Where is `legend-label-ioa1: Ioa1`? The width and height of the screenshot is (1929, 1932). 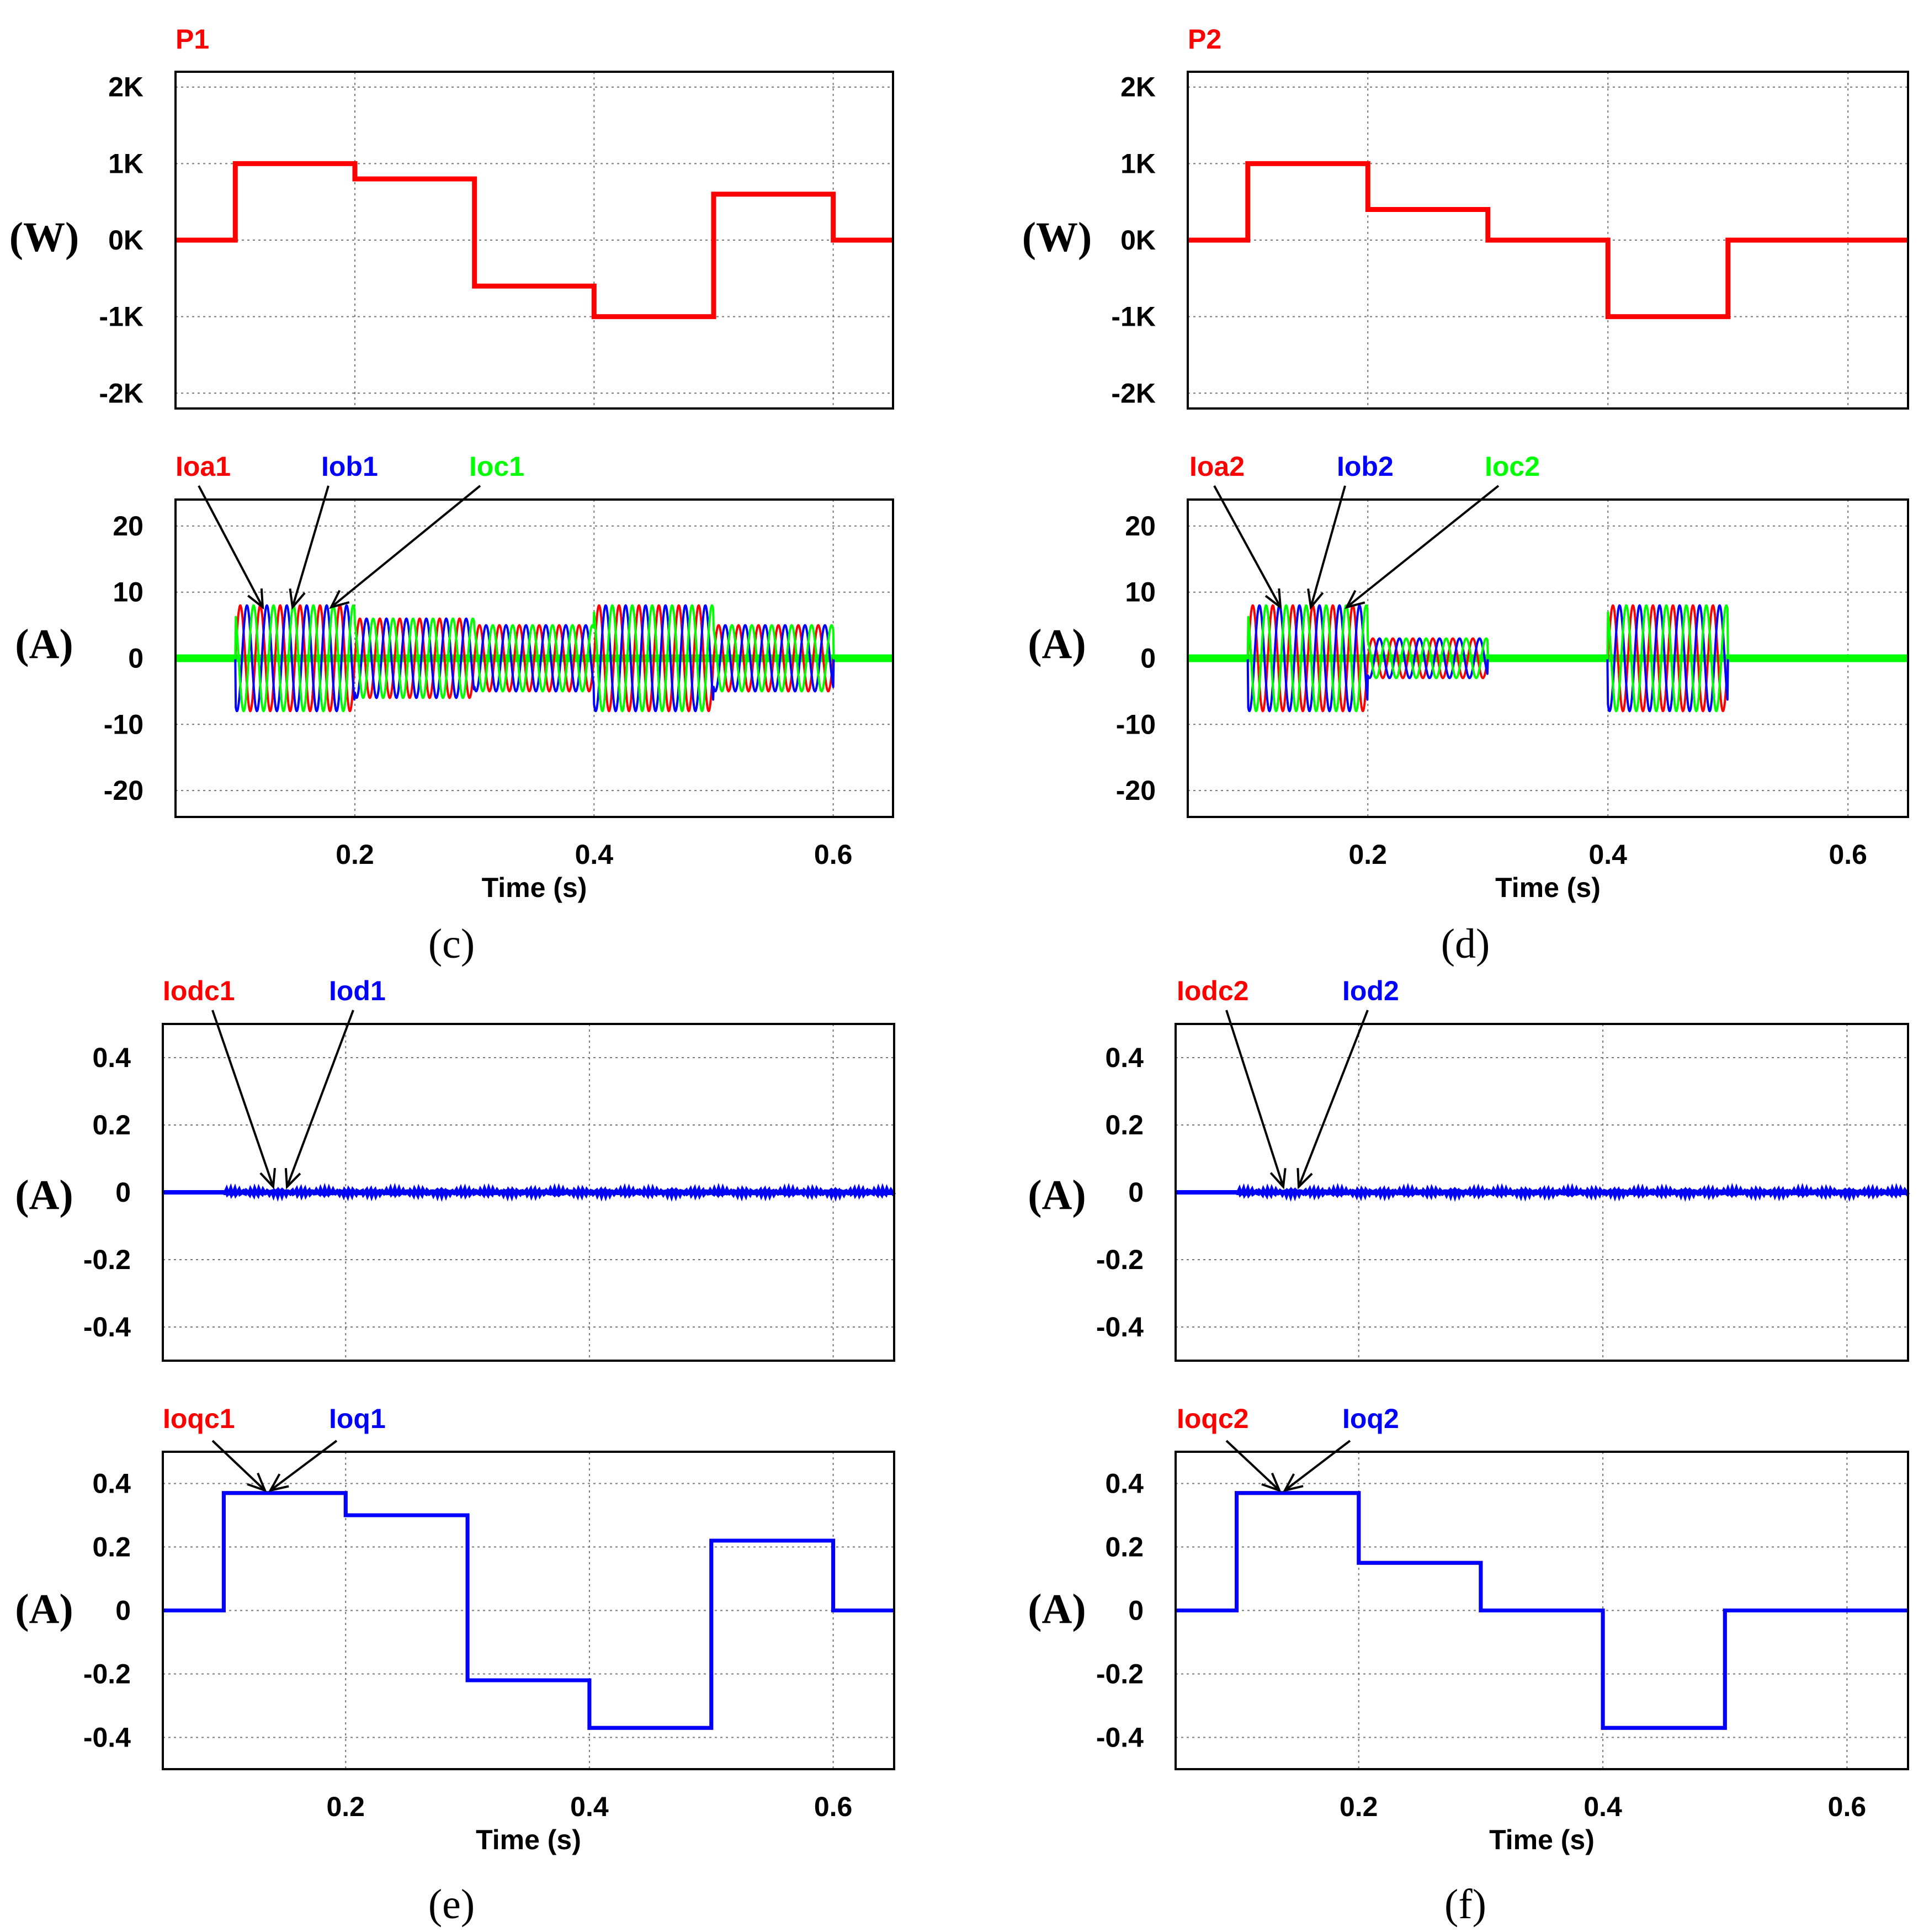
legend-label-ioa1: Ioa1 is located at coordinates (203, 467).